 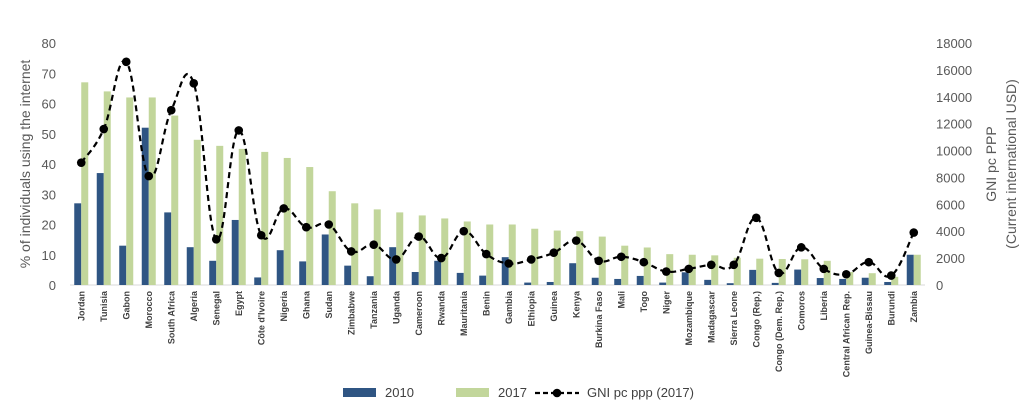 I want to click on category-label: Nigeria, so click(x=284, y=306).